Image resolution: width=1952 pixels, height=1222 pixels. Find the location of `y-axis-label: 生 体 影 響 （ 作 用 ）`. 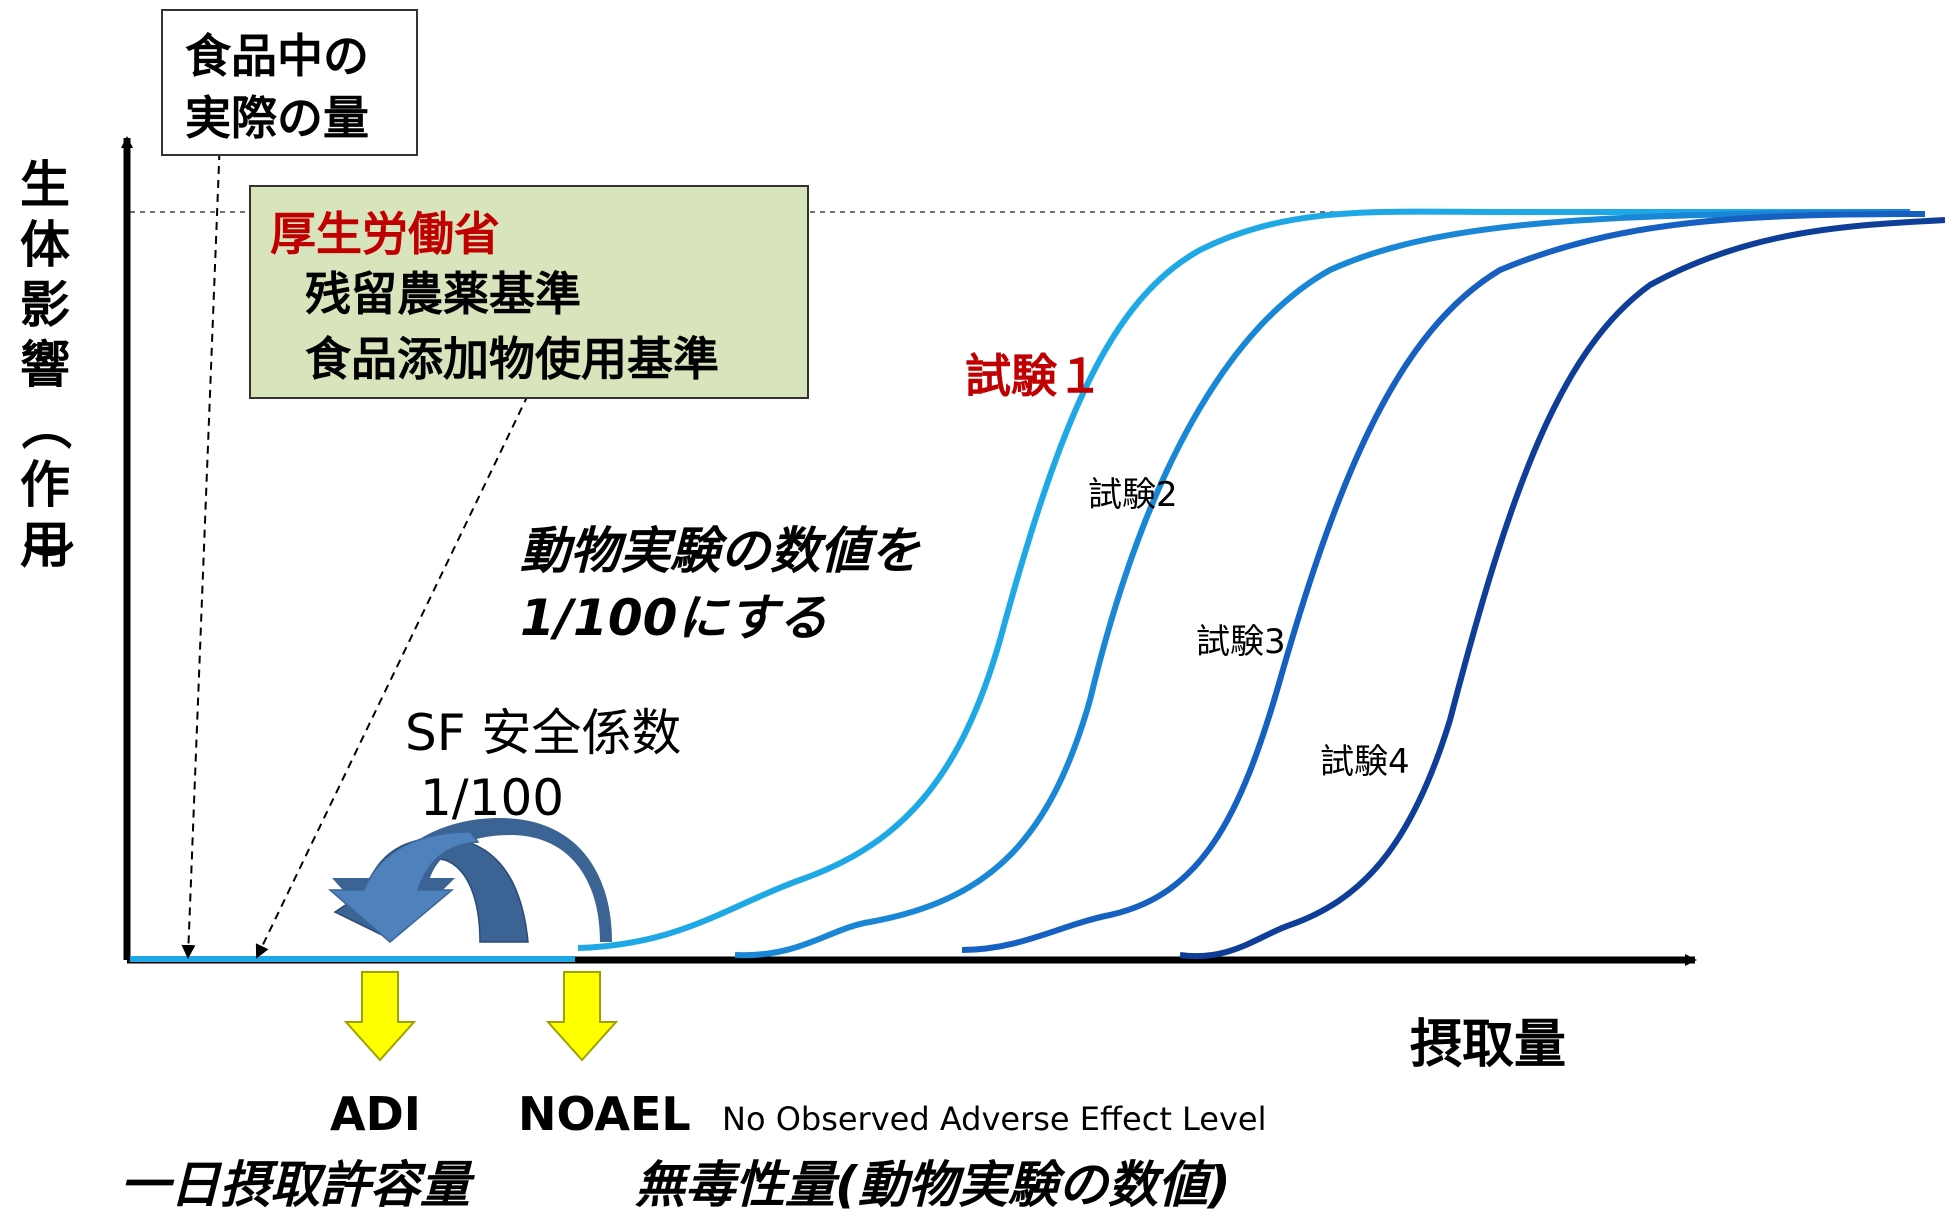

y-axis-label: 生 体 影 響 （ 作 用 ） is located at coordinates (46, 373).